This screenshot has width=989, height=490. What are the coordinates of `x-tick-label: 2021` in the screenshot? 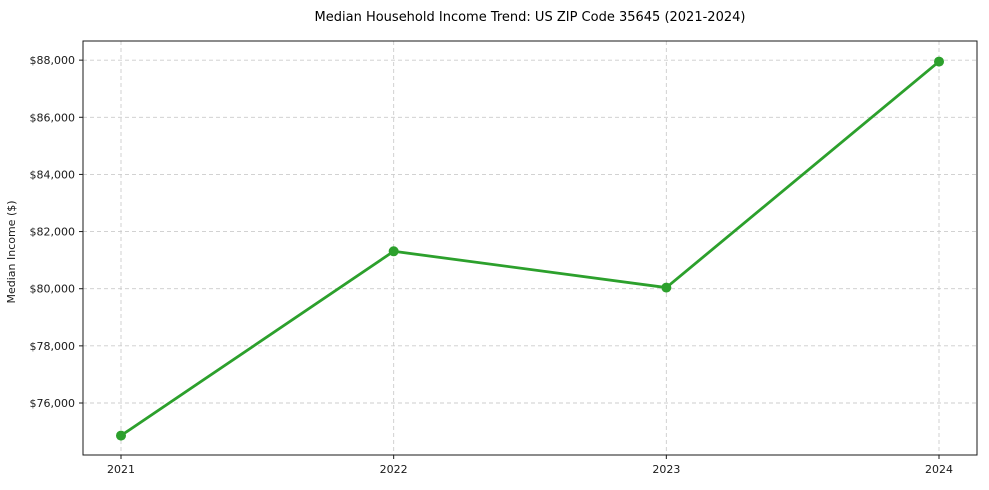 It's located at (121, 469).